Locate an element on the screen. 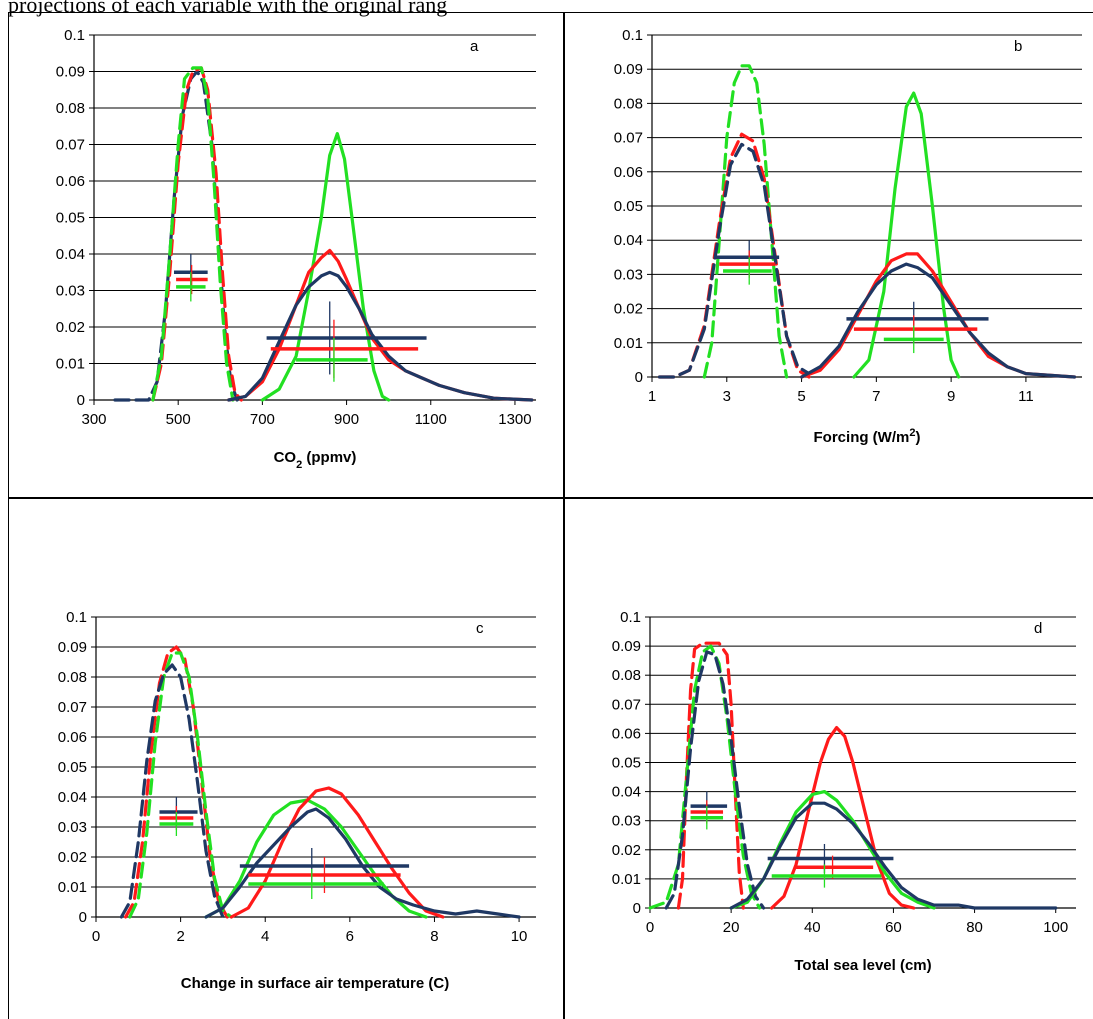  panel-label: a is located at coordinates (474, 46).